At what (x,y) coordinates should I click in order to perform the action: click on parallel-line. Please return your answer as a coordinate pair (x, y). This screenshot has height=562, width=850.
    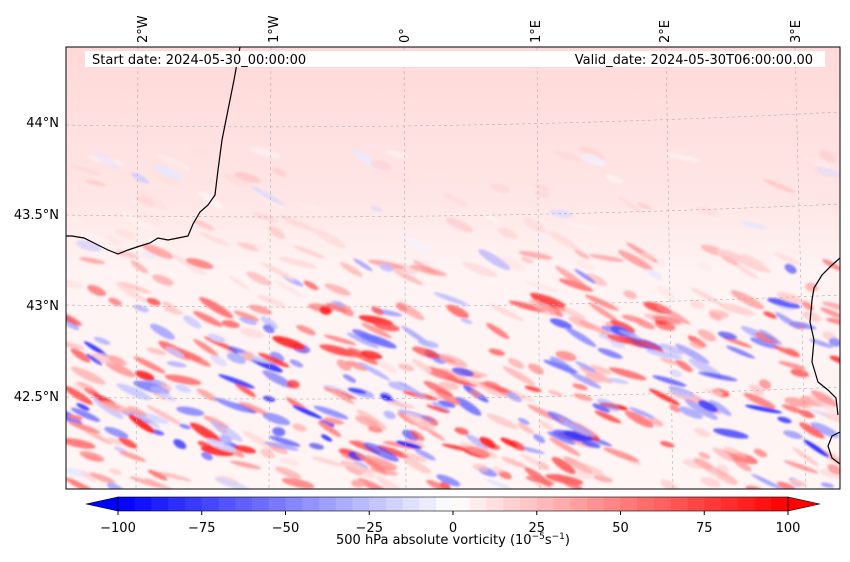
    Looking at the image, I should click on (453, 393).